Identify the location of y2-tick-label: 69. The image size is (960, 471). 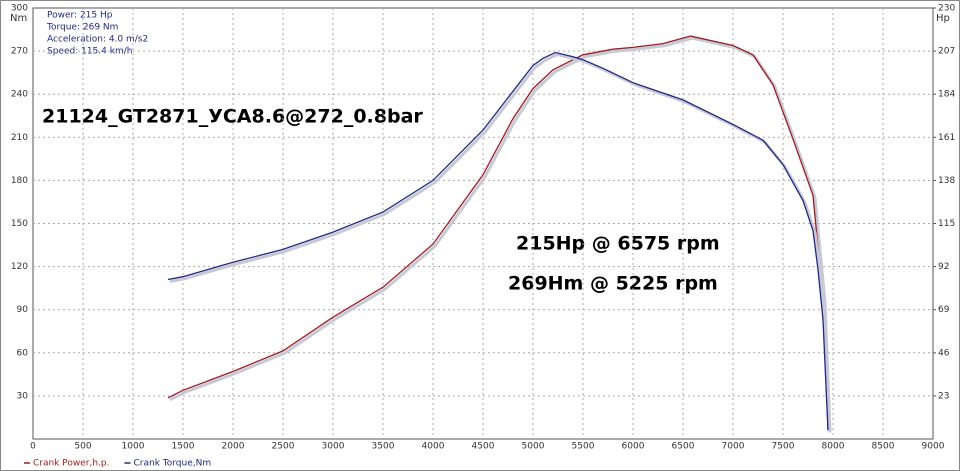
(944, 310).